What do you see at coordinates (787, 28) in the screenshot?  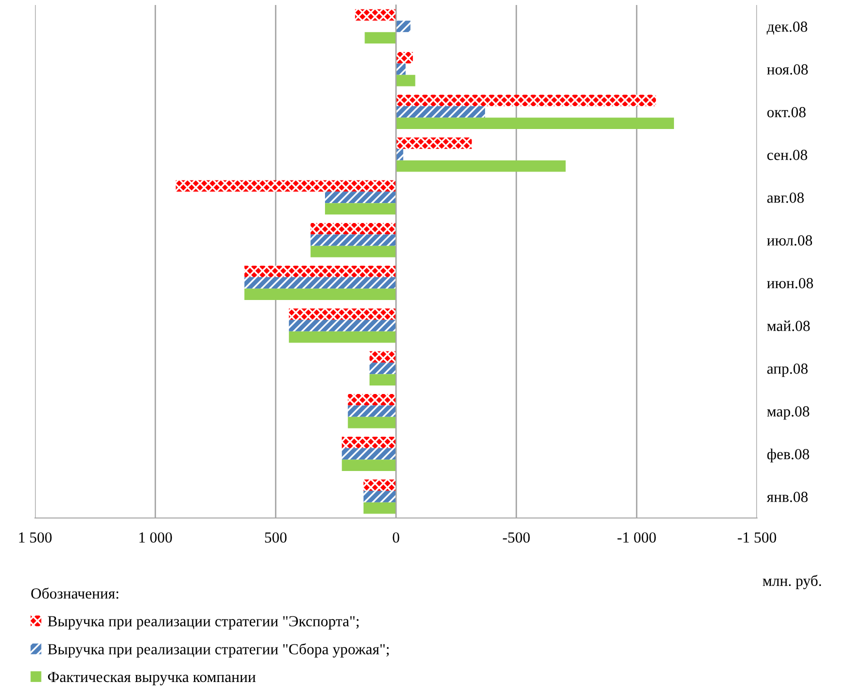 I see `y-tick-label: дек.08` at bounding box center [787, 28].